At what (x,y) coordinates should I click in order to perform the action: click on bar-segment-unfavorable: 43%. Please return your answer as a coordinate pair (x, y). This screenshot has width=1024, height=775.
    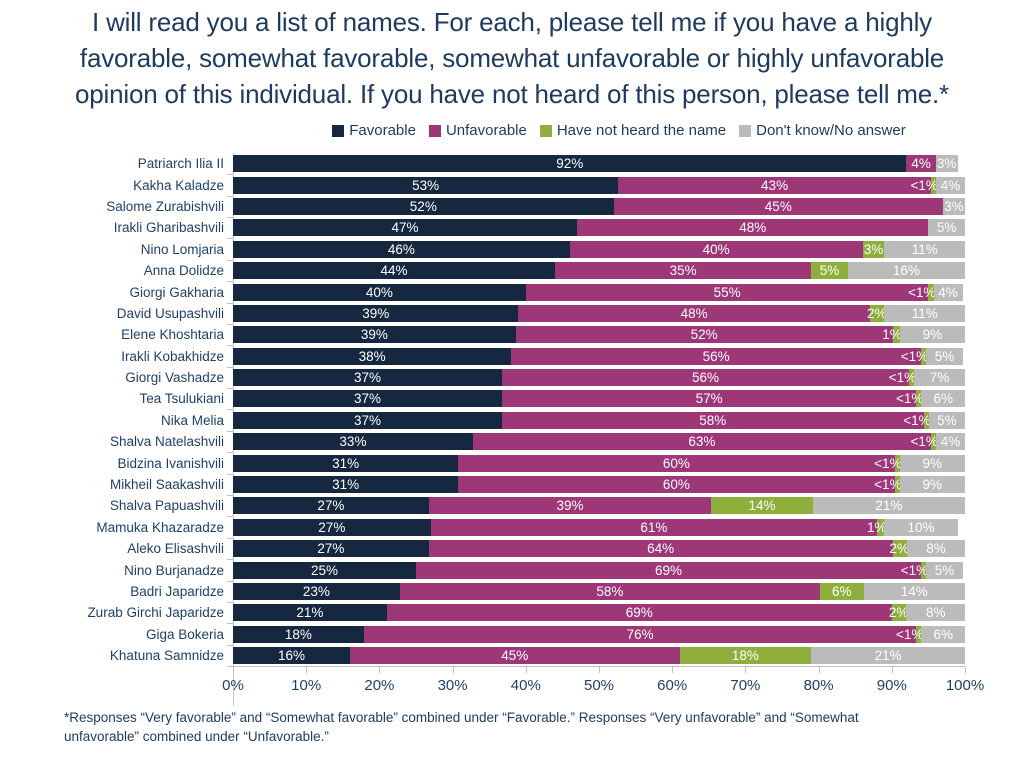
    Looking at the image, I should click on (774, 185).